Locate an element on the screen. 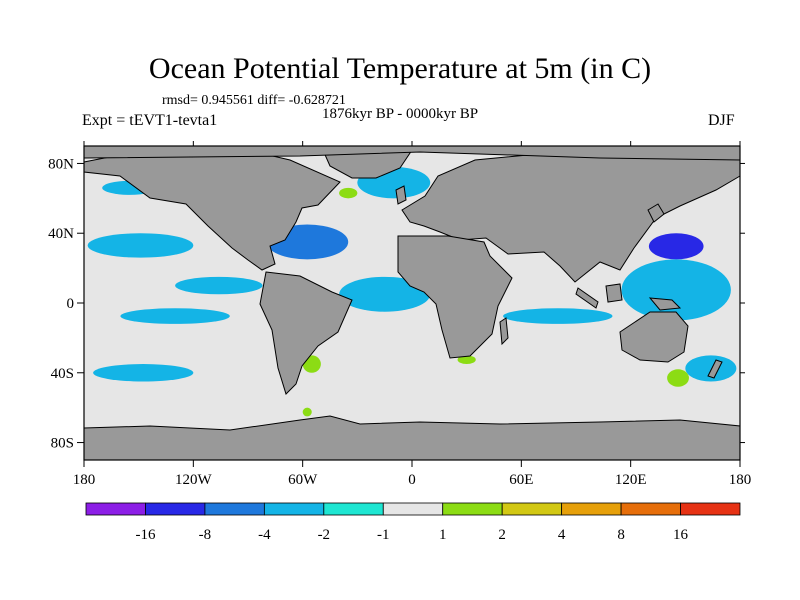 Image resolution: width=800 pixels, height=600 pixels. colorbar-label: 8 is located at coordinates (621, 535).